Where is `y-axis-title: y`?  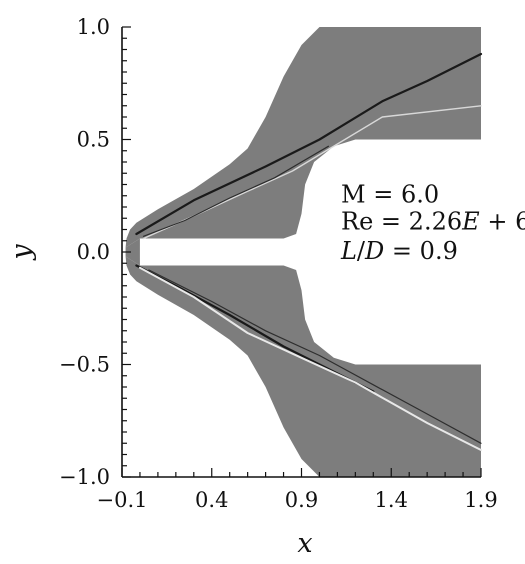 y-axis-title: y is located at coordinates (21, 252).